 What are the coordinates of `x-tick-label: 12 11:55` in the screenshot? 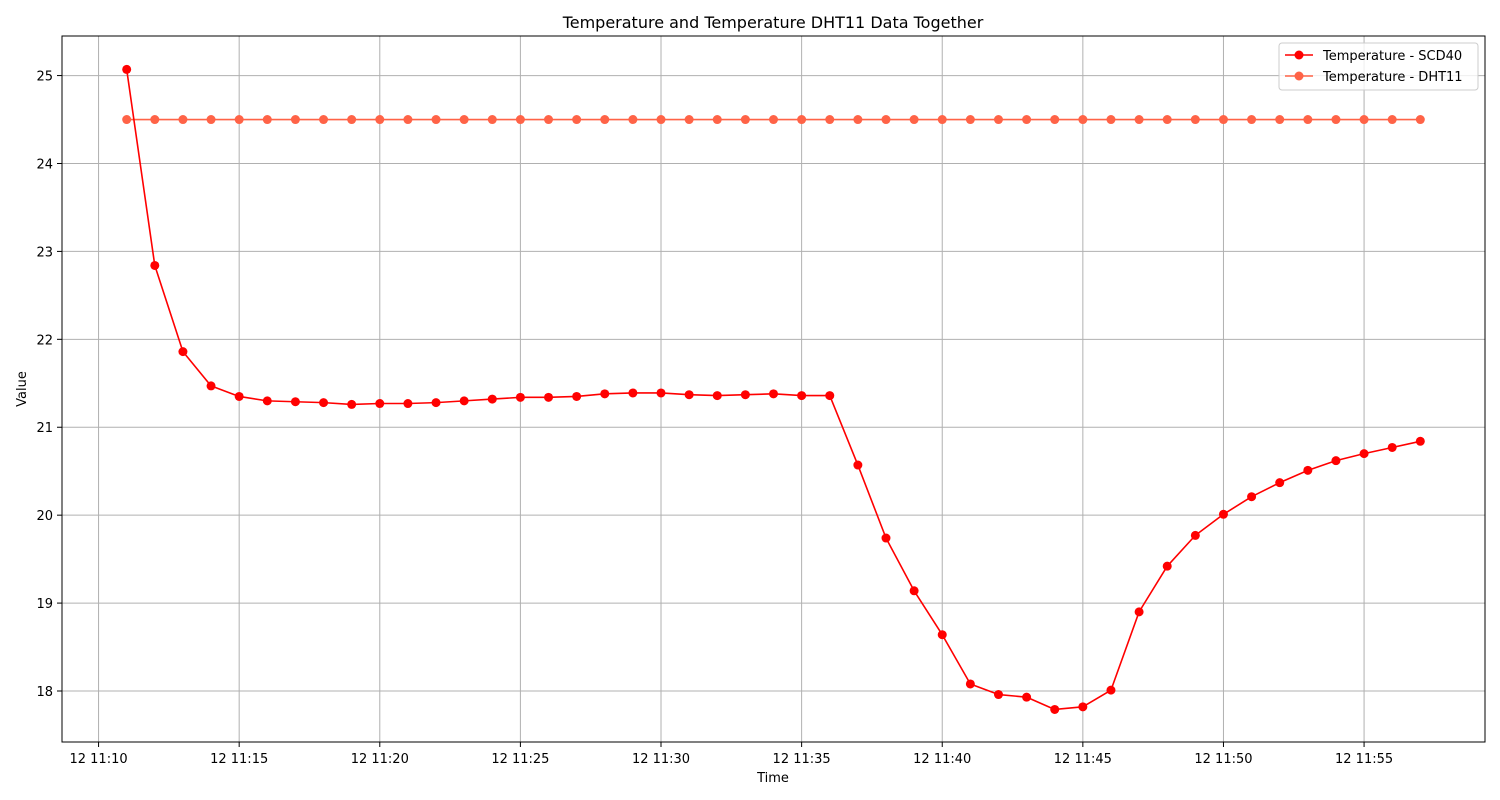 It's located at (1364, 759).